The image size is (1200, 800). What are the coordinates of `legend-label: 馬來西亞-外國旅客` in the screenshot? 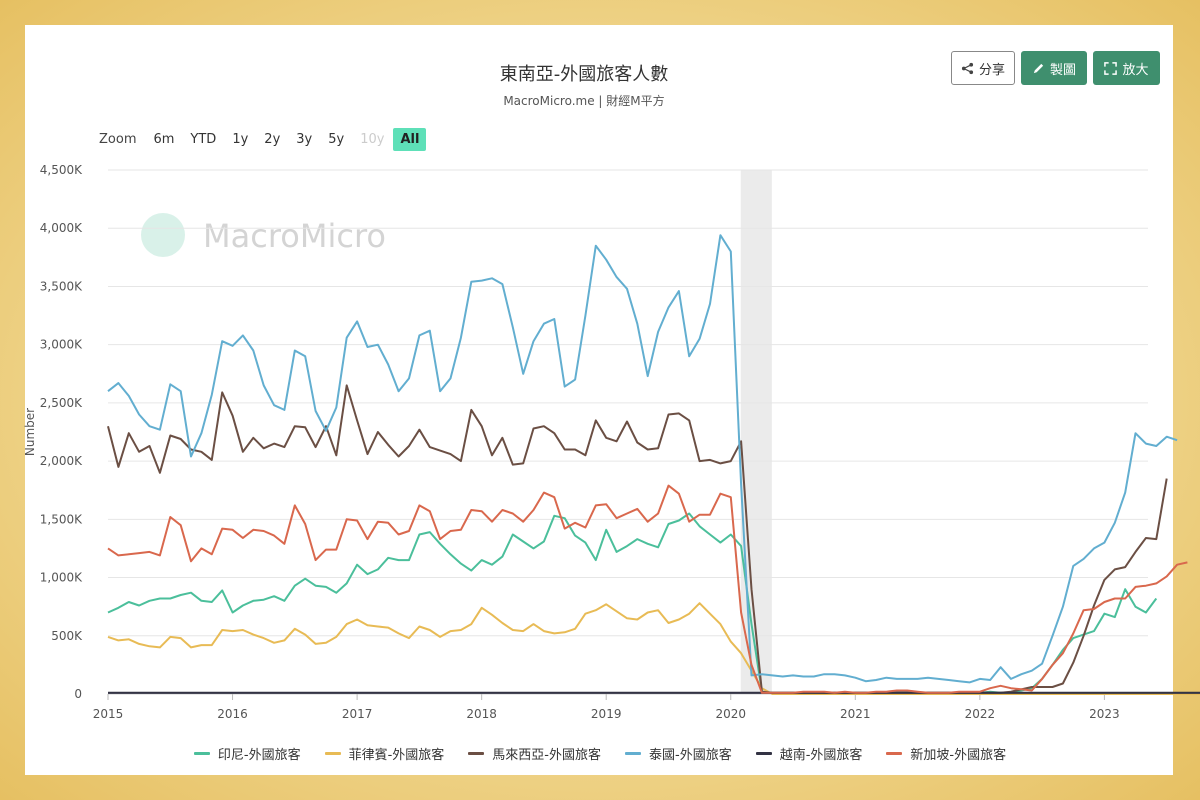 It's located at (546, 755).